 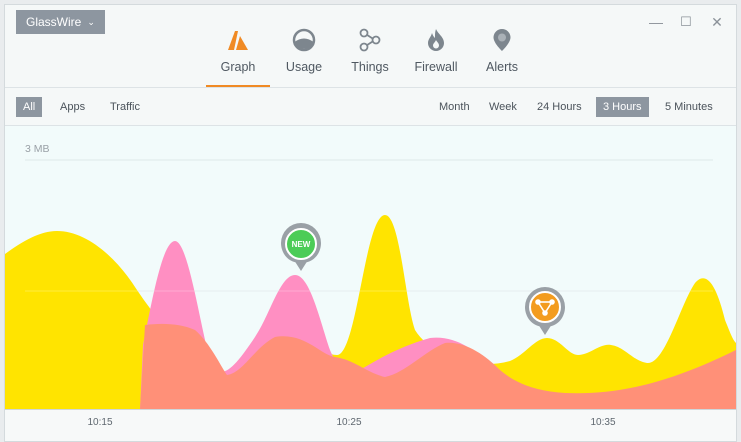 I want to click on filter-traffic: Traffic, so click(x=125, y=107).